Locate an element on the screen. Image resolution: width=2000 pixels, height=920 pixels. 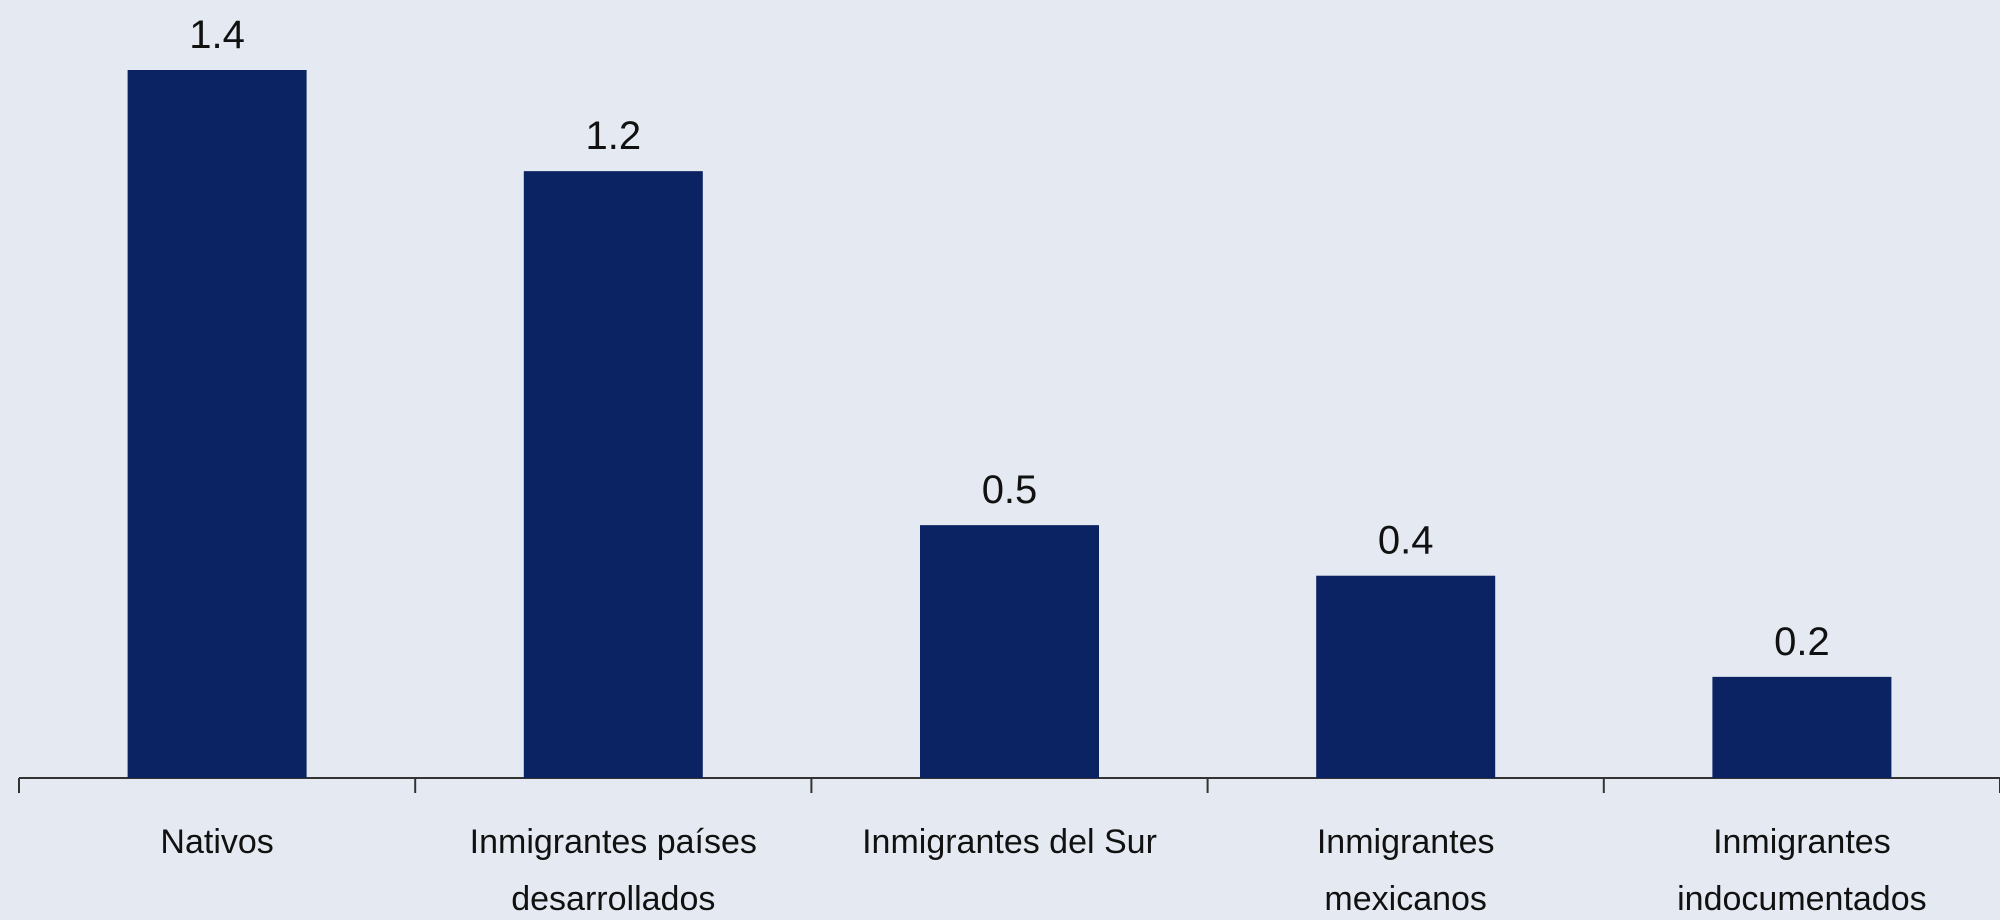
value-label: 1.4 is located at coordinates (217, 35).